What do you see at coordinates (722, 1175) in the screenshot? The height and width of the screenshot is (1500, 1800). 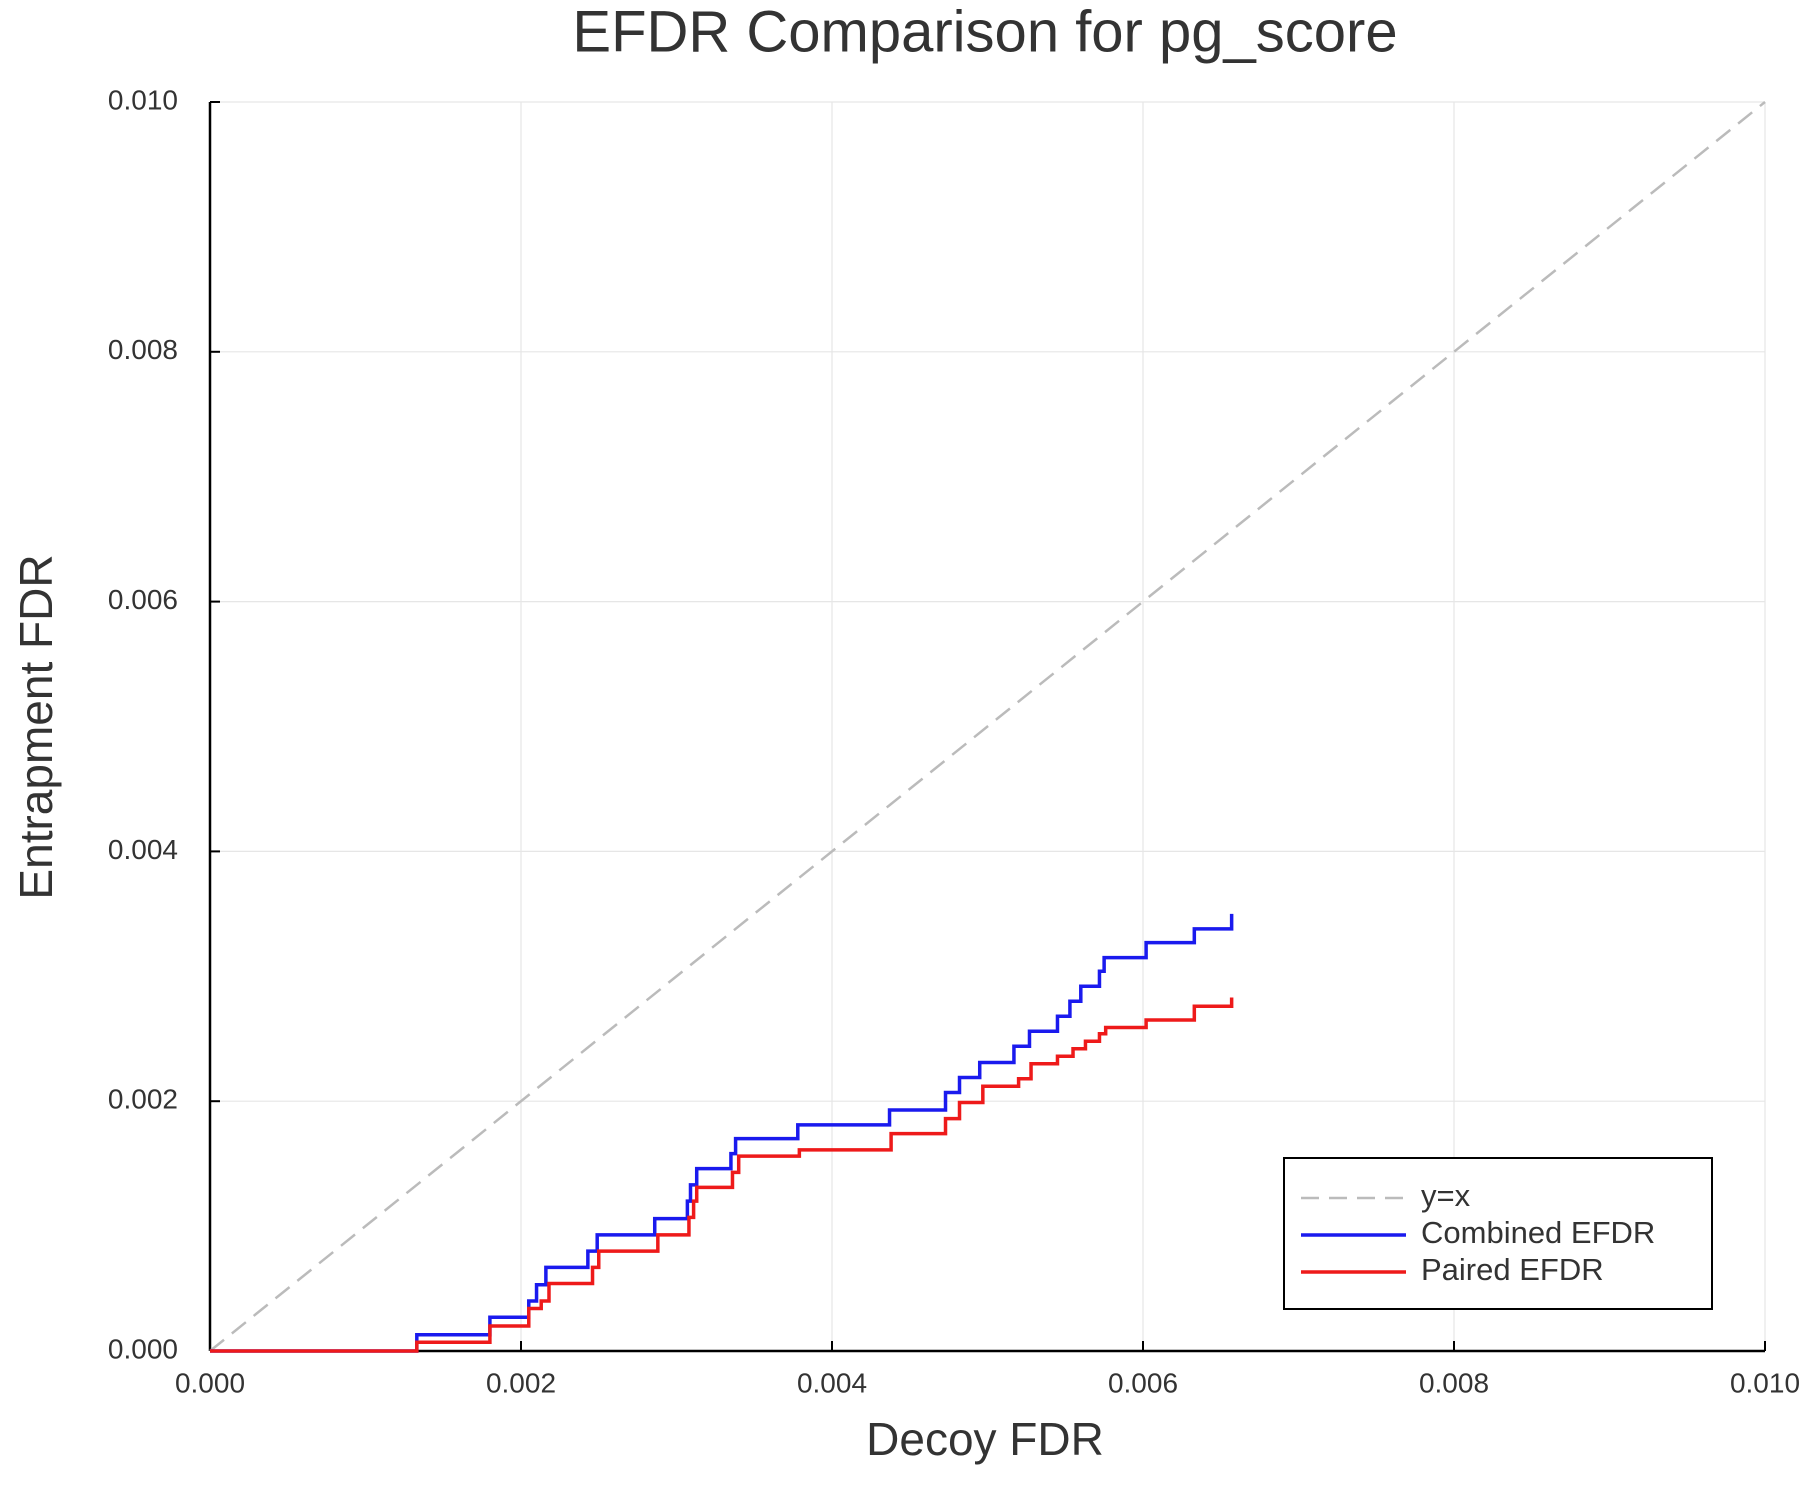 I see `line-series` at bounding box center [722, 1175].